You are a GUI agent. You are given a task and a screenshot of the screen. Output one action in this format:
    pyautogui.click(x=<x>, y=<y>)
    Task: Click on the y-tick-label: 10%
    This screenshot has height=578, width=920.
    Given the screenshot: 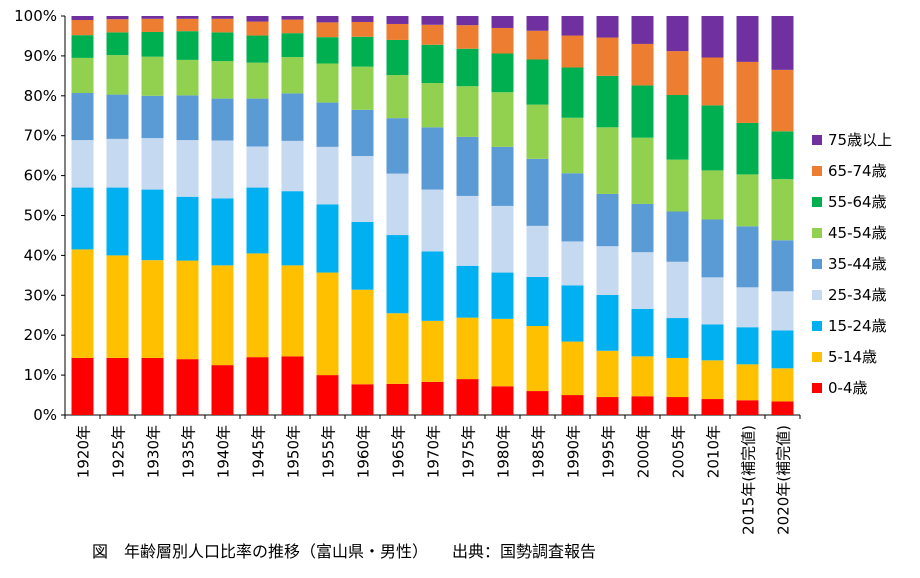 What is the action you would take?
    pyautogui.click(x=40, y=375)
    